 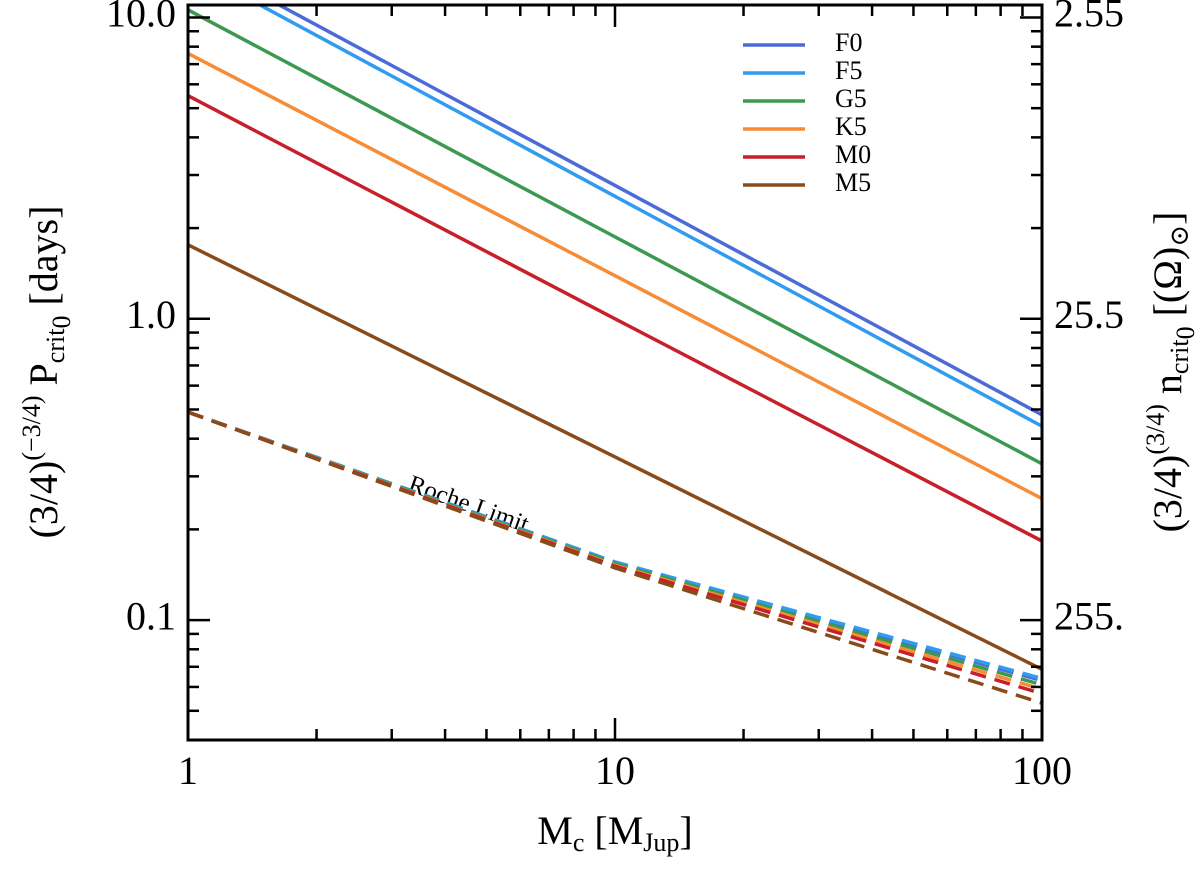 What do you see at coordinates (1167, 389) in the screenshot?
I see `label-part: n` at bounding box center [1167, 389].